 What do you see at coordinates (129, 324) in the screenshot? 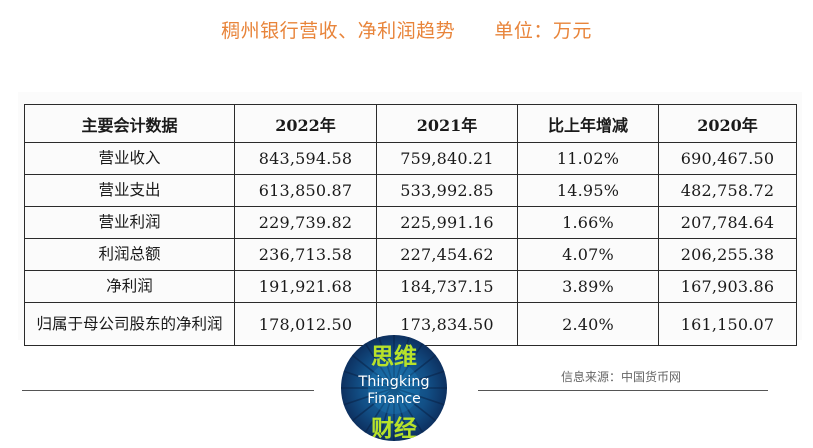
I see `row-label: 归属于母公司股东的净利润` at bounding box center [129, 324].